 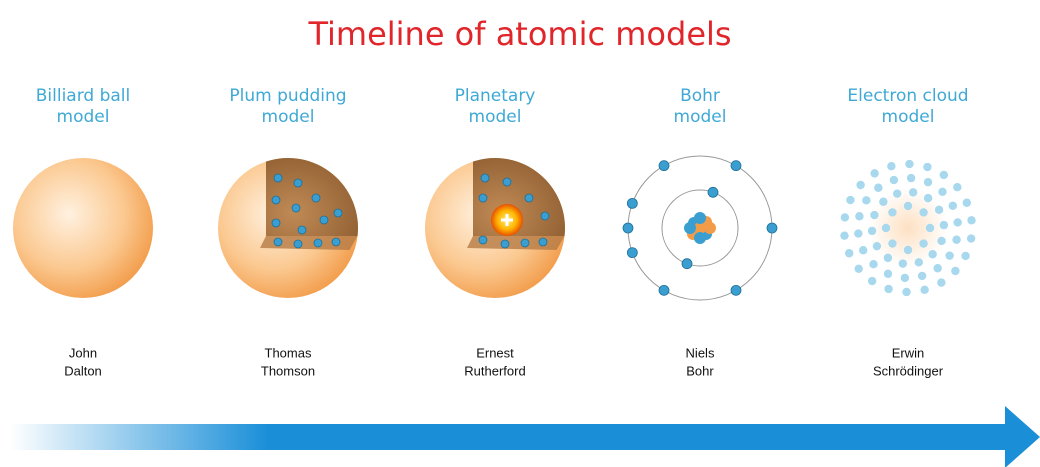 I want to click on model-name: Plum pudding, so click(x=287, y=96).